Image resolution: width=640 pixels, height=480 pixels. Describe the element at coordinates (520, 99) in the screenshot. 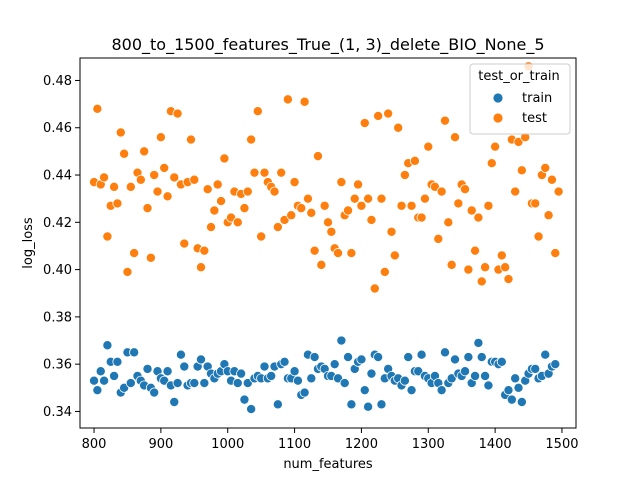

I see `legend: test_or_train train test` at that location.